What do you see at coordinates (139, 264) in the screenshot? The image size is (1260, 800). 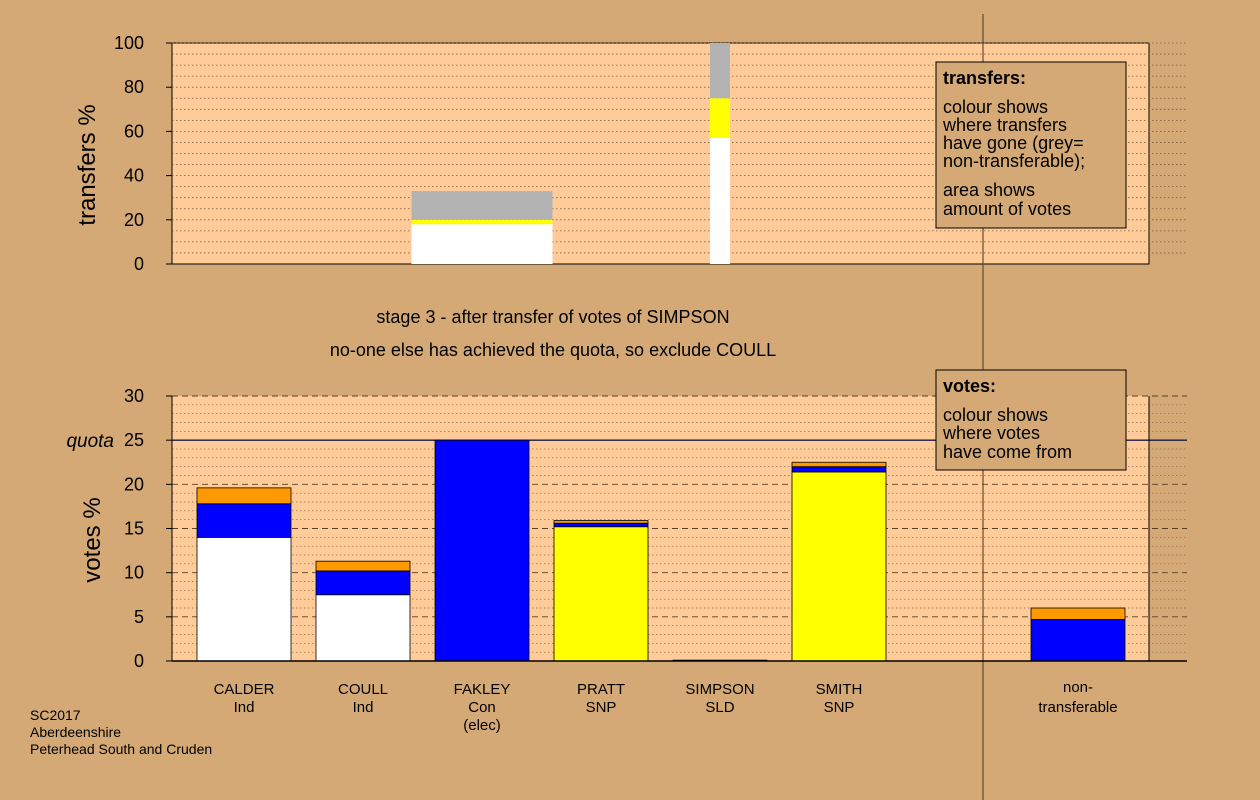 I see `transfers-y-tick-label: 0` at bounding box center [139, 264].